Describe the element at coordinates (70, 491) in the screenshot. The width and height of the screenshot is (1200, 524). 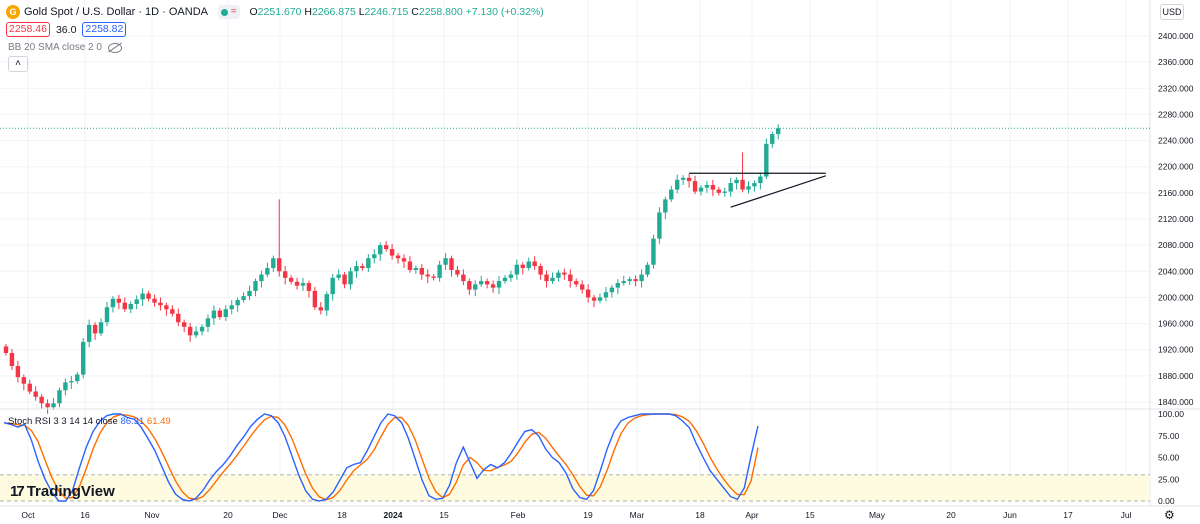
I see `brand-name: TradingView` at that location.